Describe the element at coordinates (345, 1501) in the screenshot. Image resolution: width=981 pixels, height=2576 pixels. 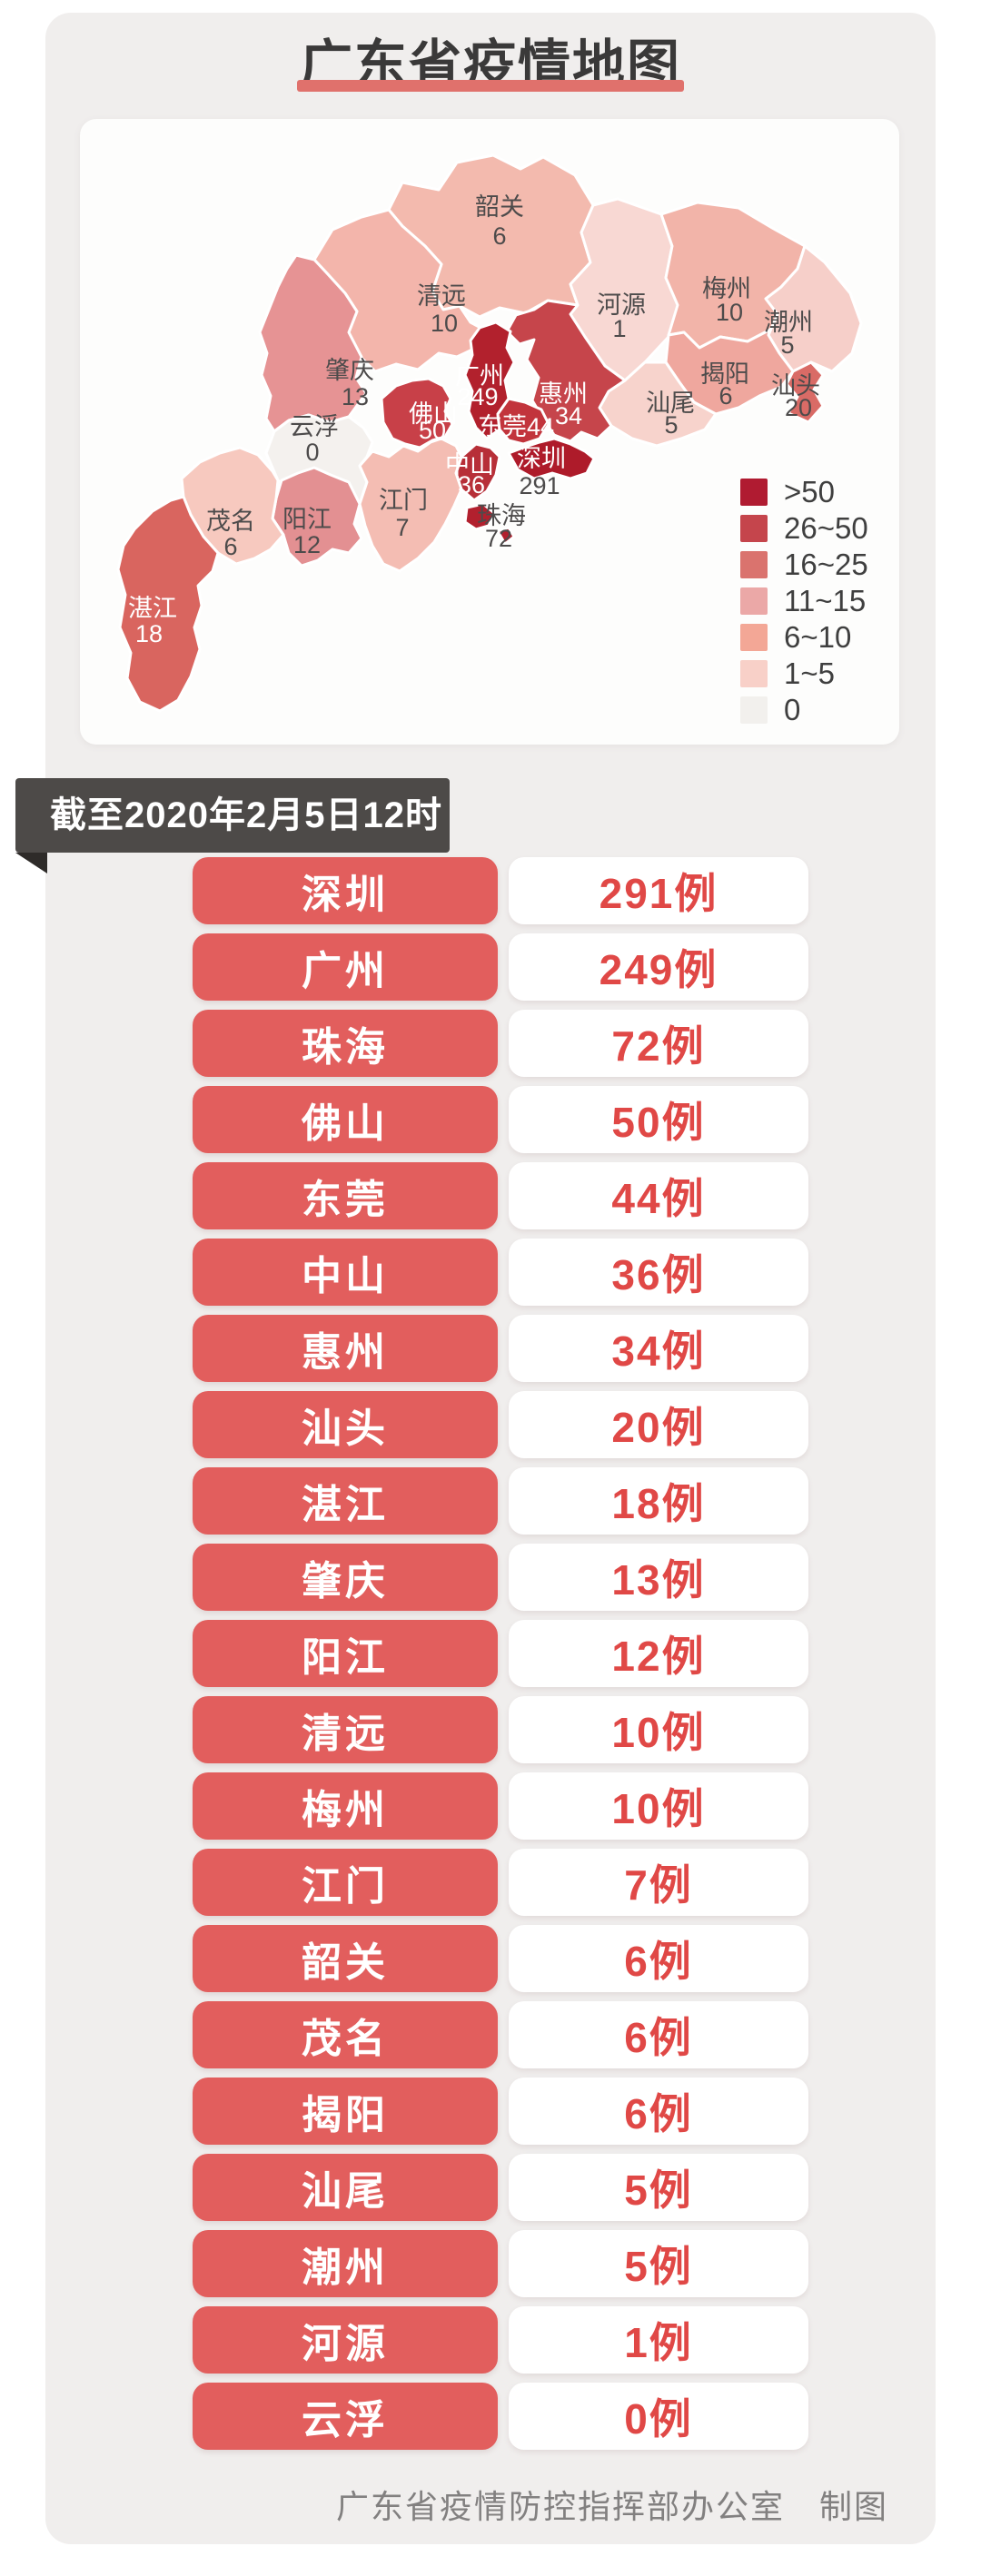
I see `list-row-city: 湛江` at that location.